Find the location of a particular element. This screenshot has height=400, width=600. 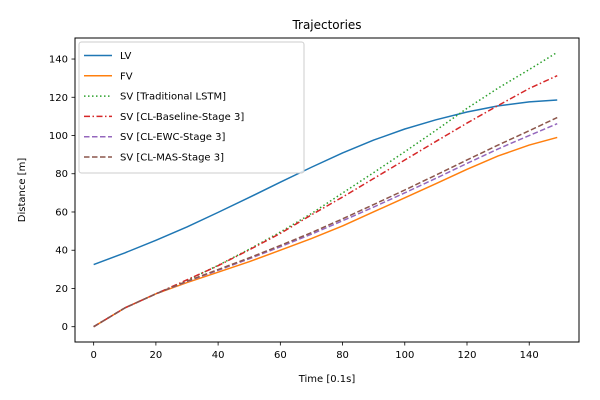

y-axis: 0 20 40 60 80 100 120 140 is located at coordinates (62, 194).